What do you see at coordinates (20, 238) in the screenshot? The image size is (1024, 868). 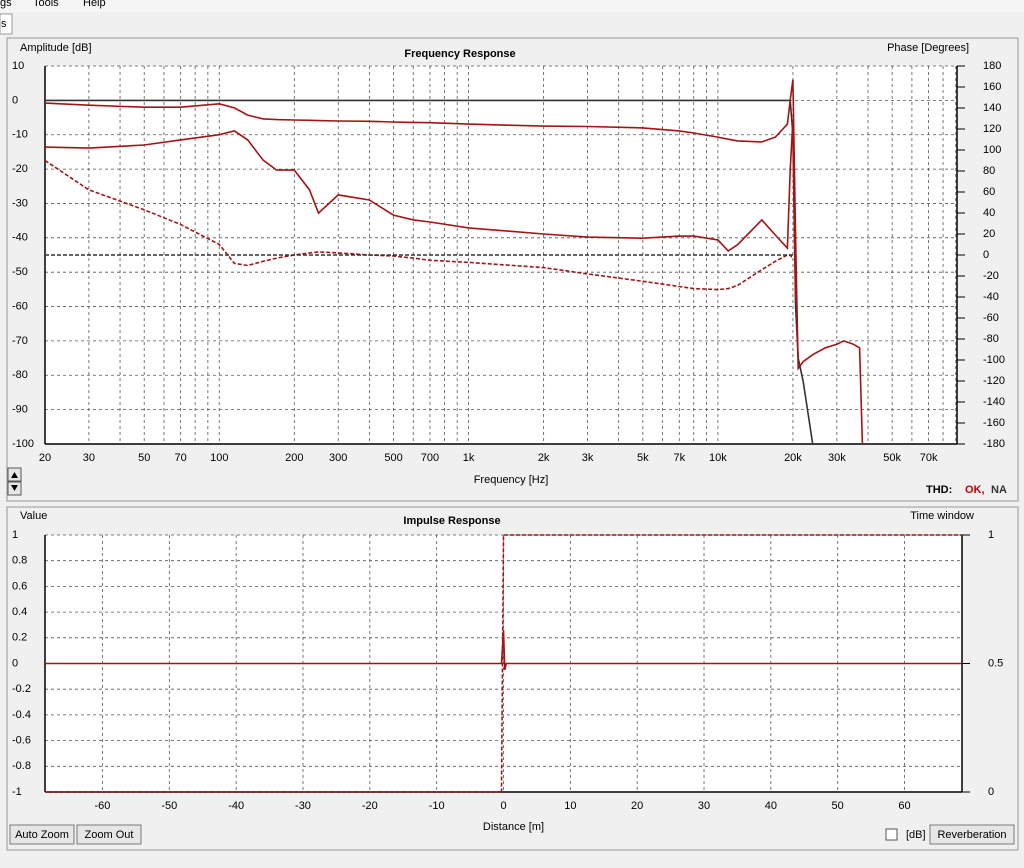 I see `y-tick-label: -40` at bounding box center [20, 238].